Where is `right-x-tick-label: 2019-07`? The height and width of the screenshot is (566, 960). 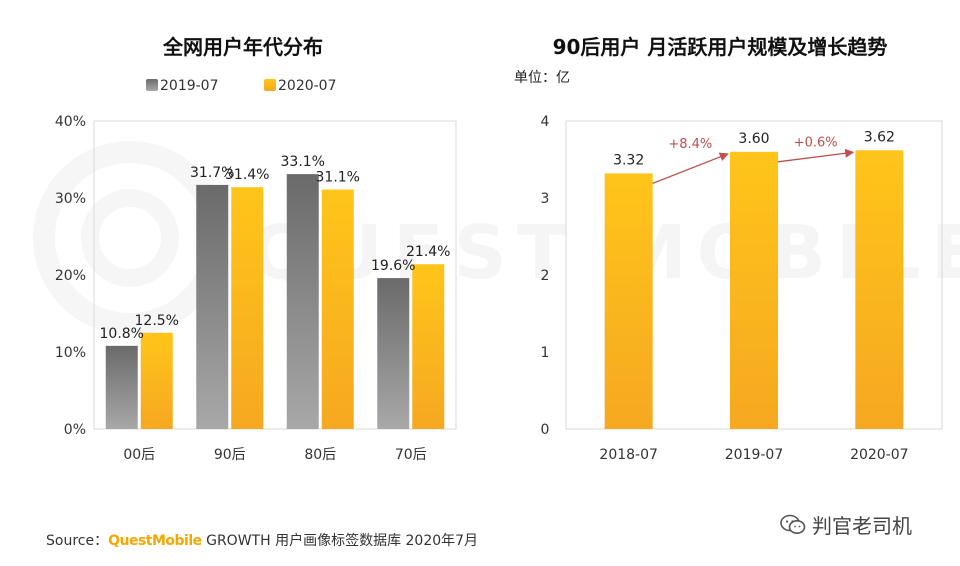
right-x-tick-label: 2019-07 is located at coordinates (754, 455).